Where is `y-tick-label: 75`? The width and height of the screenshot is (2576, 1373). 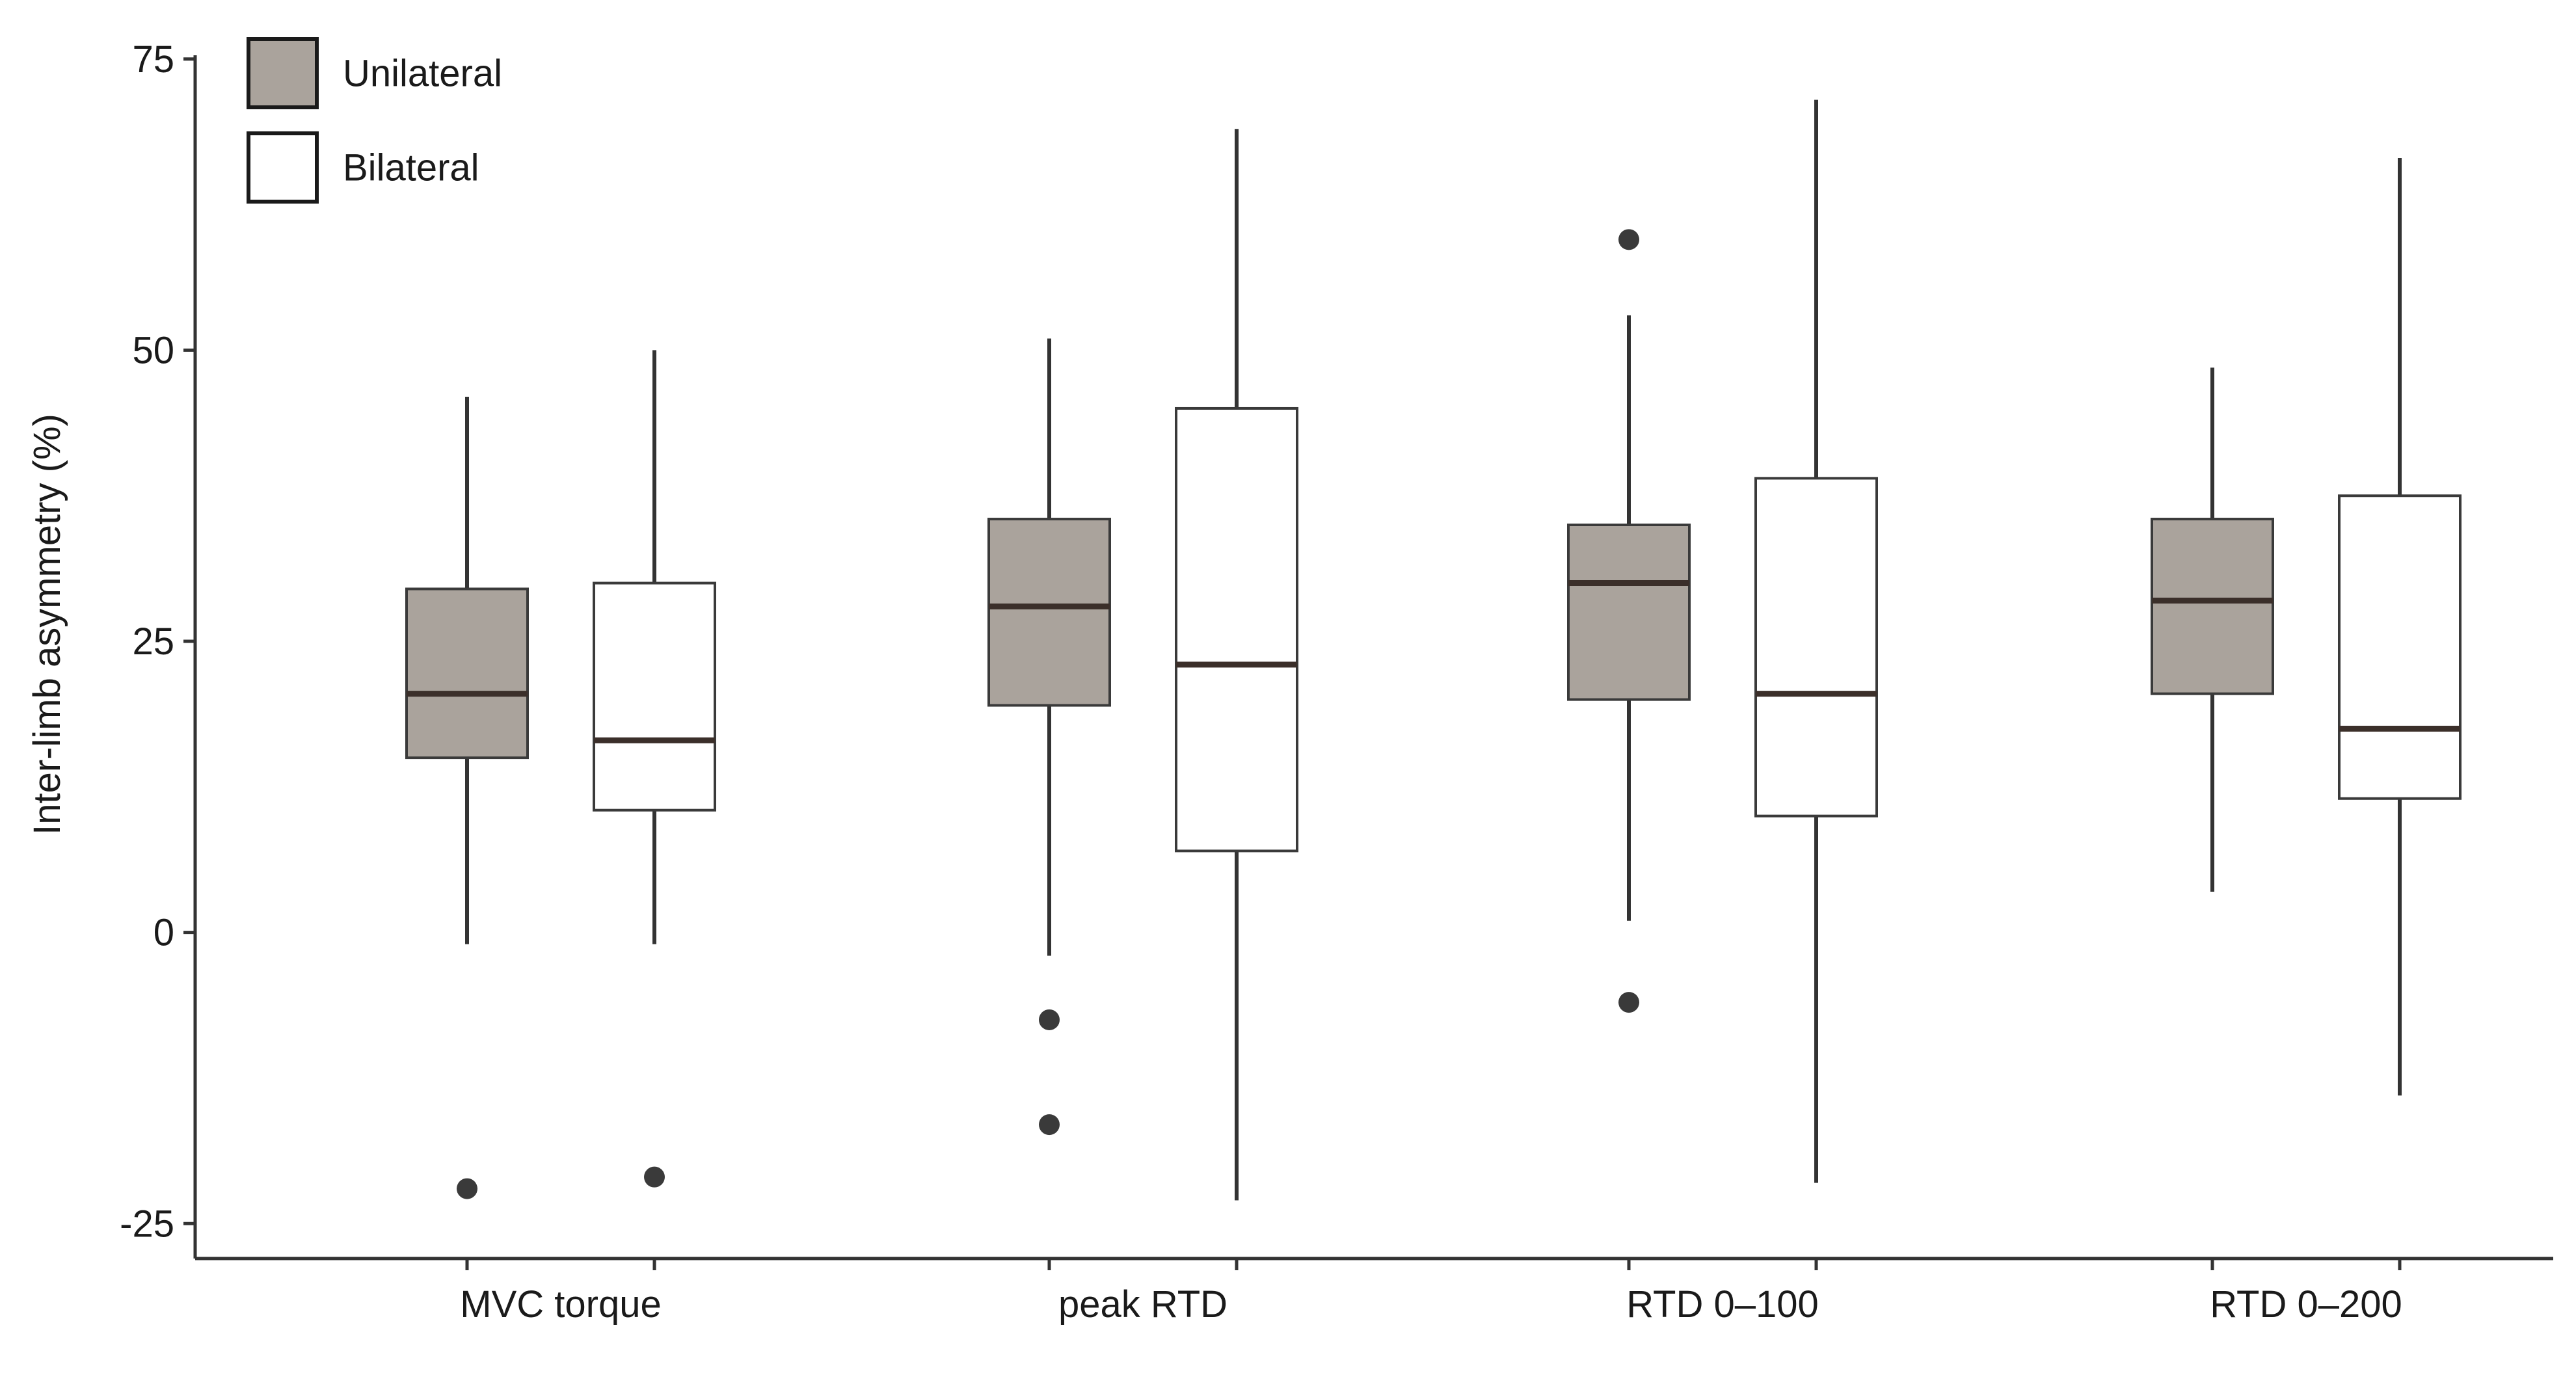
y-tick-label: 75 is located at coordinates (153, 59).